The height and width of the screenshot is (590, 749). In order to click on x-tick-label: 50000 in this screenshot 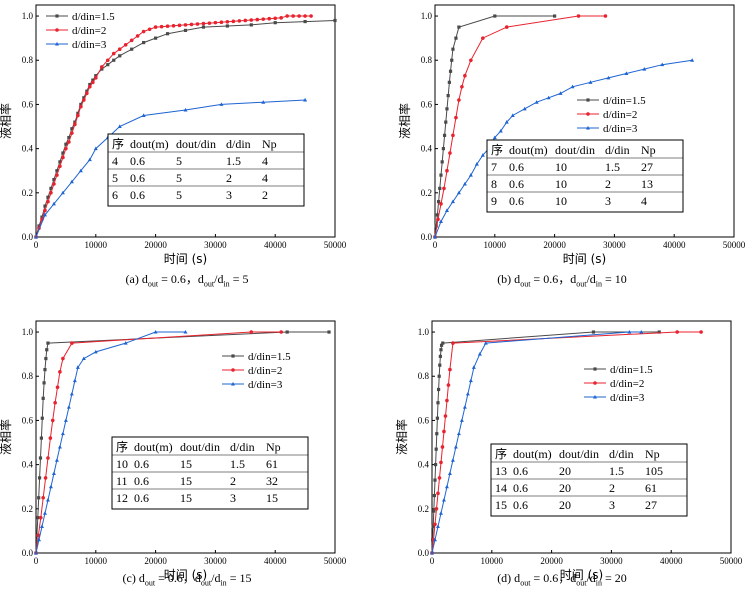, I will do `click(731, 561)`.